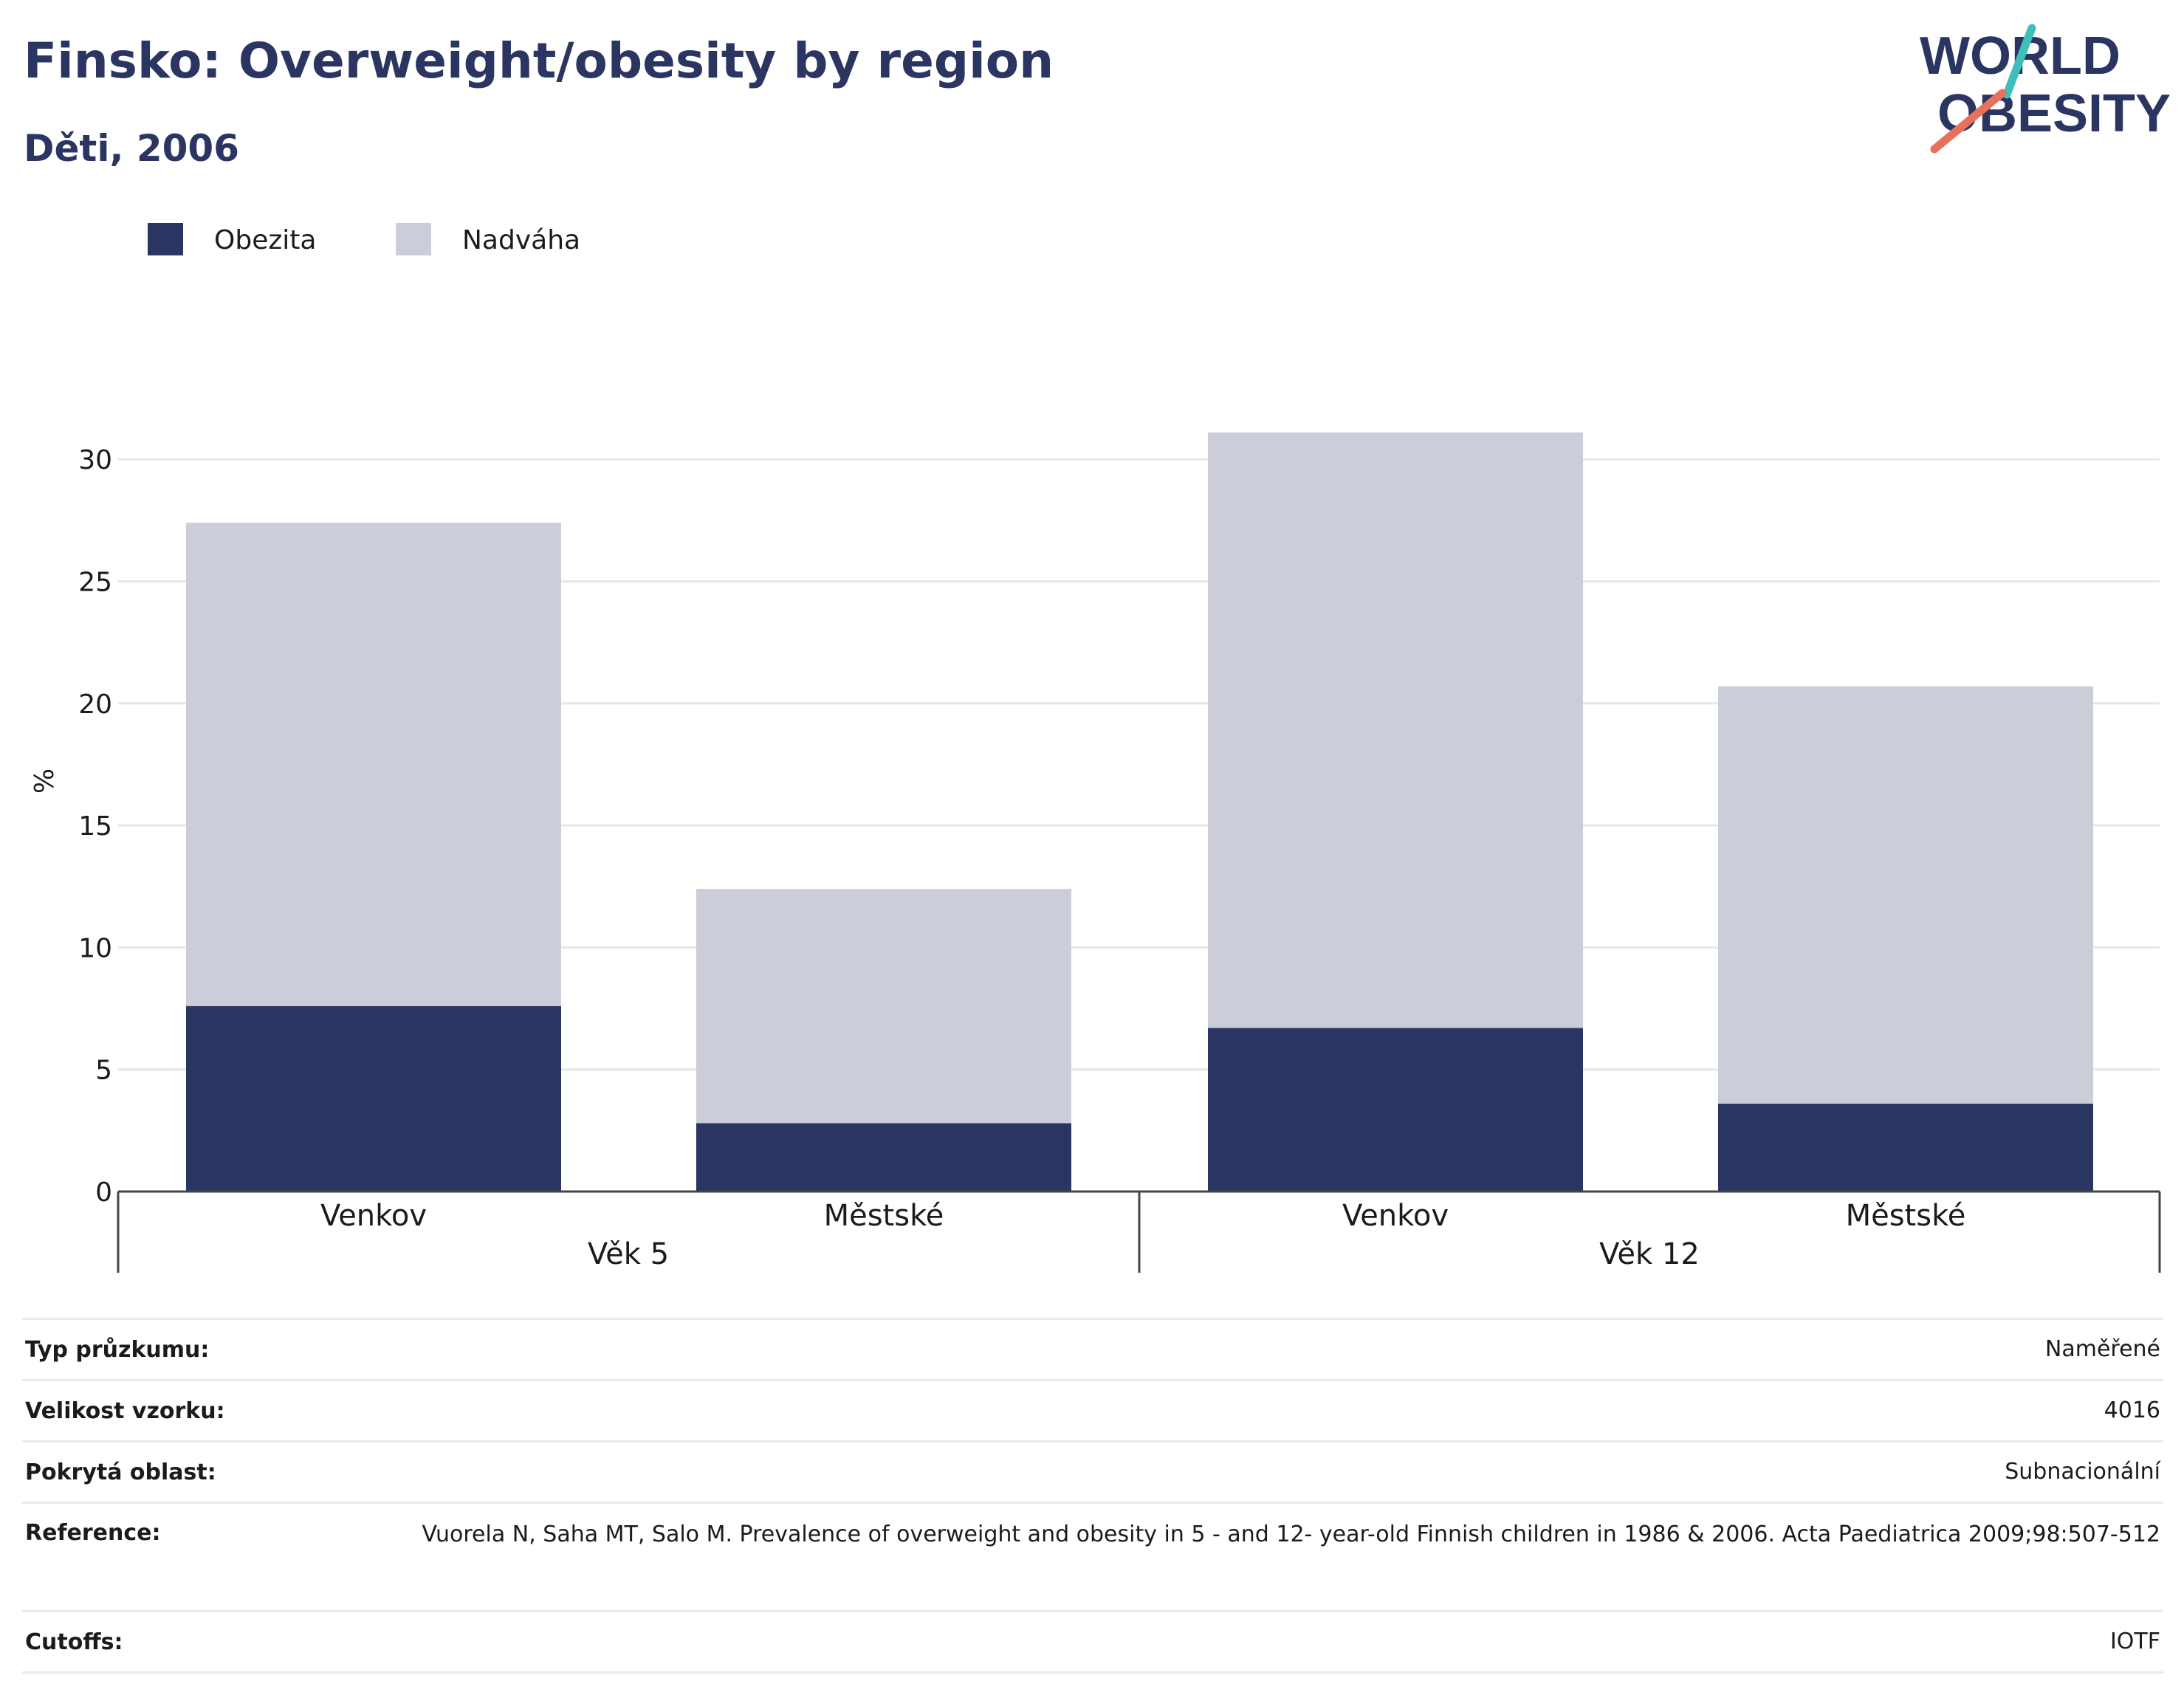 The image size is (2184, 1695). What do you see at coordinates (95, 705) in the screenshot?
I see `y-tick-label: 20` at bounding box center [95, 705].